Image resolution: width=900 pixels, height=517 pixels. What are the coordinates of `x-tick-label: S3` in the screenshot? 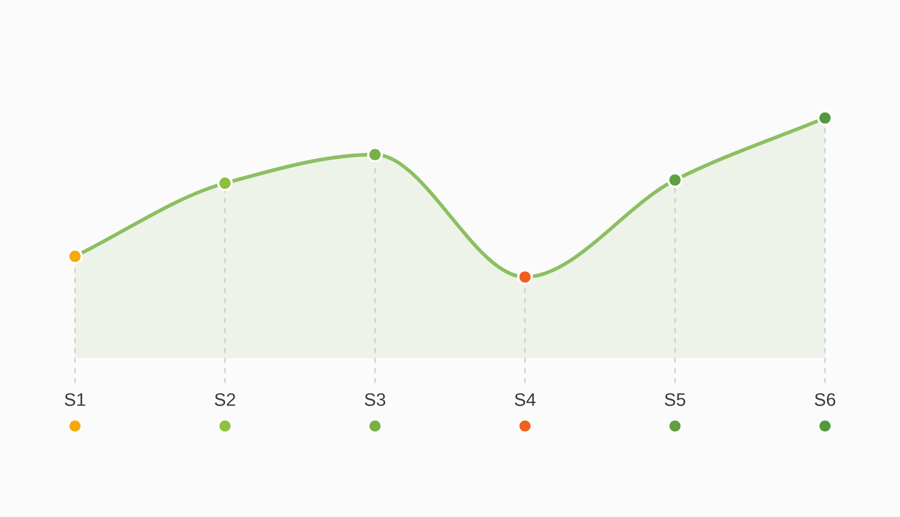 It's located at (375, 399).